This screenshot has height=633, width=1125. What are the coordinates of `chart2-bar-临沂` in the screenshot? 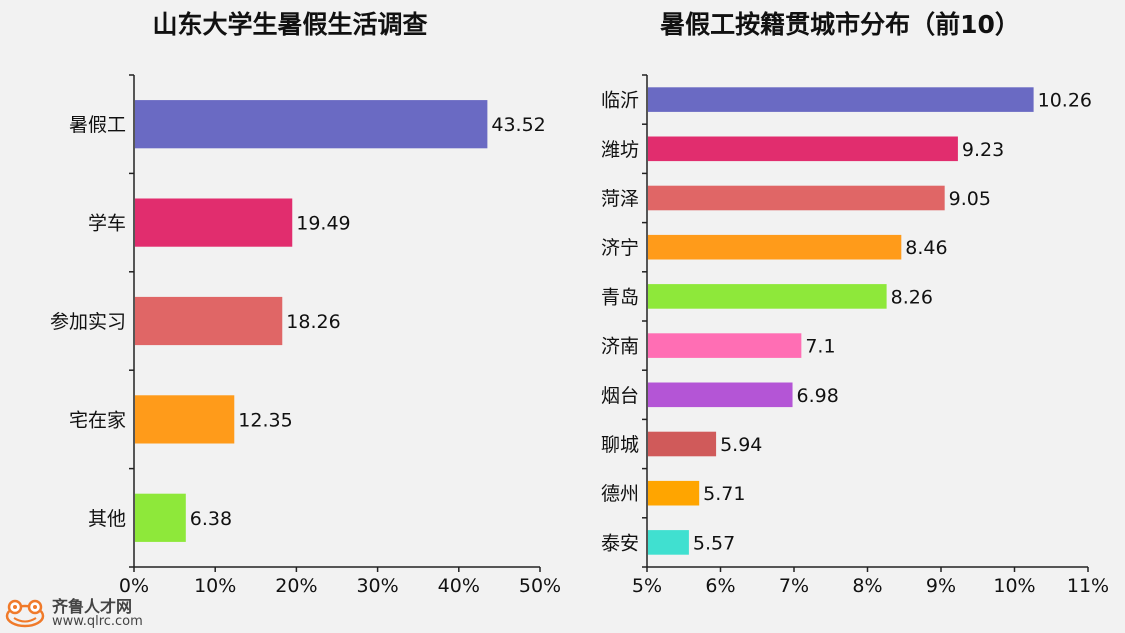 It's located at (841, 99).